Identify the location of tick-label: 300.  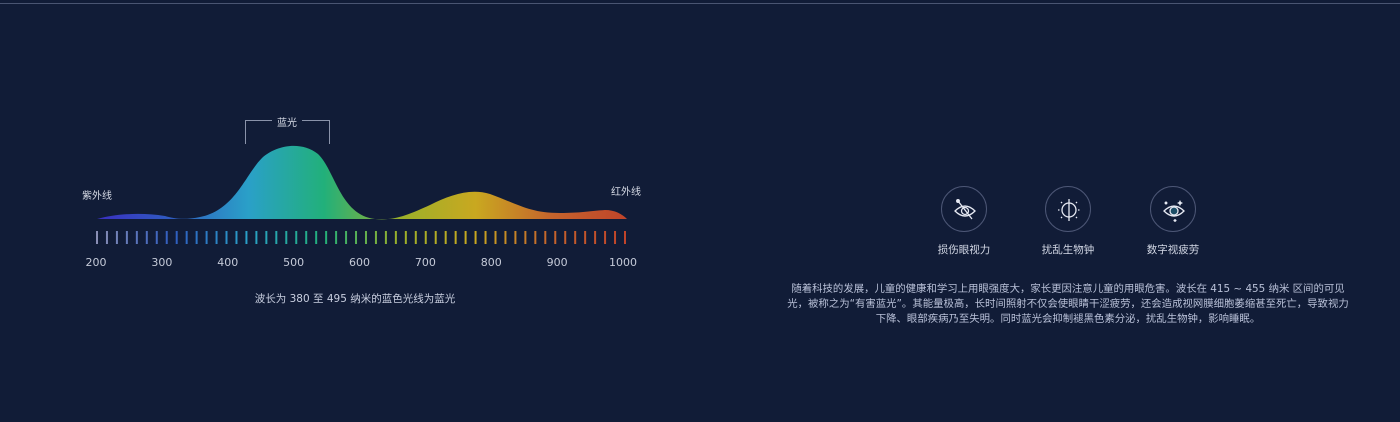
(162, 262).